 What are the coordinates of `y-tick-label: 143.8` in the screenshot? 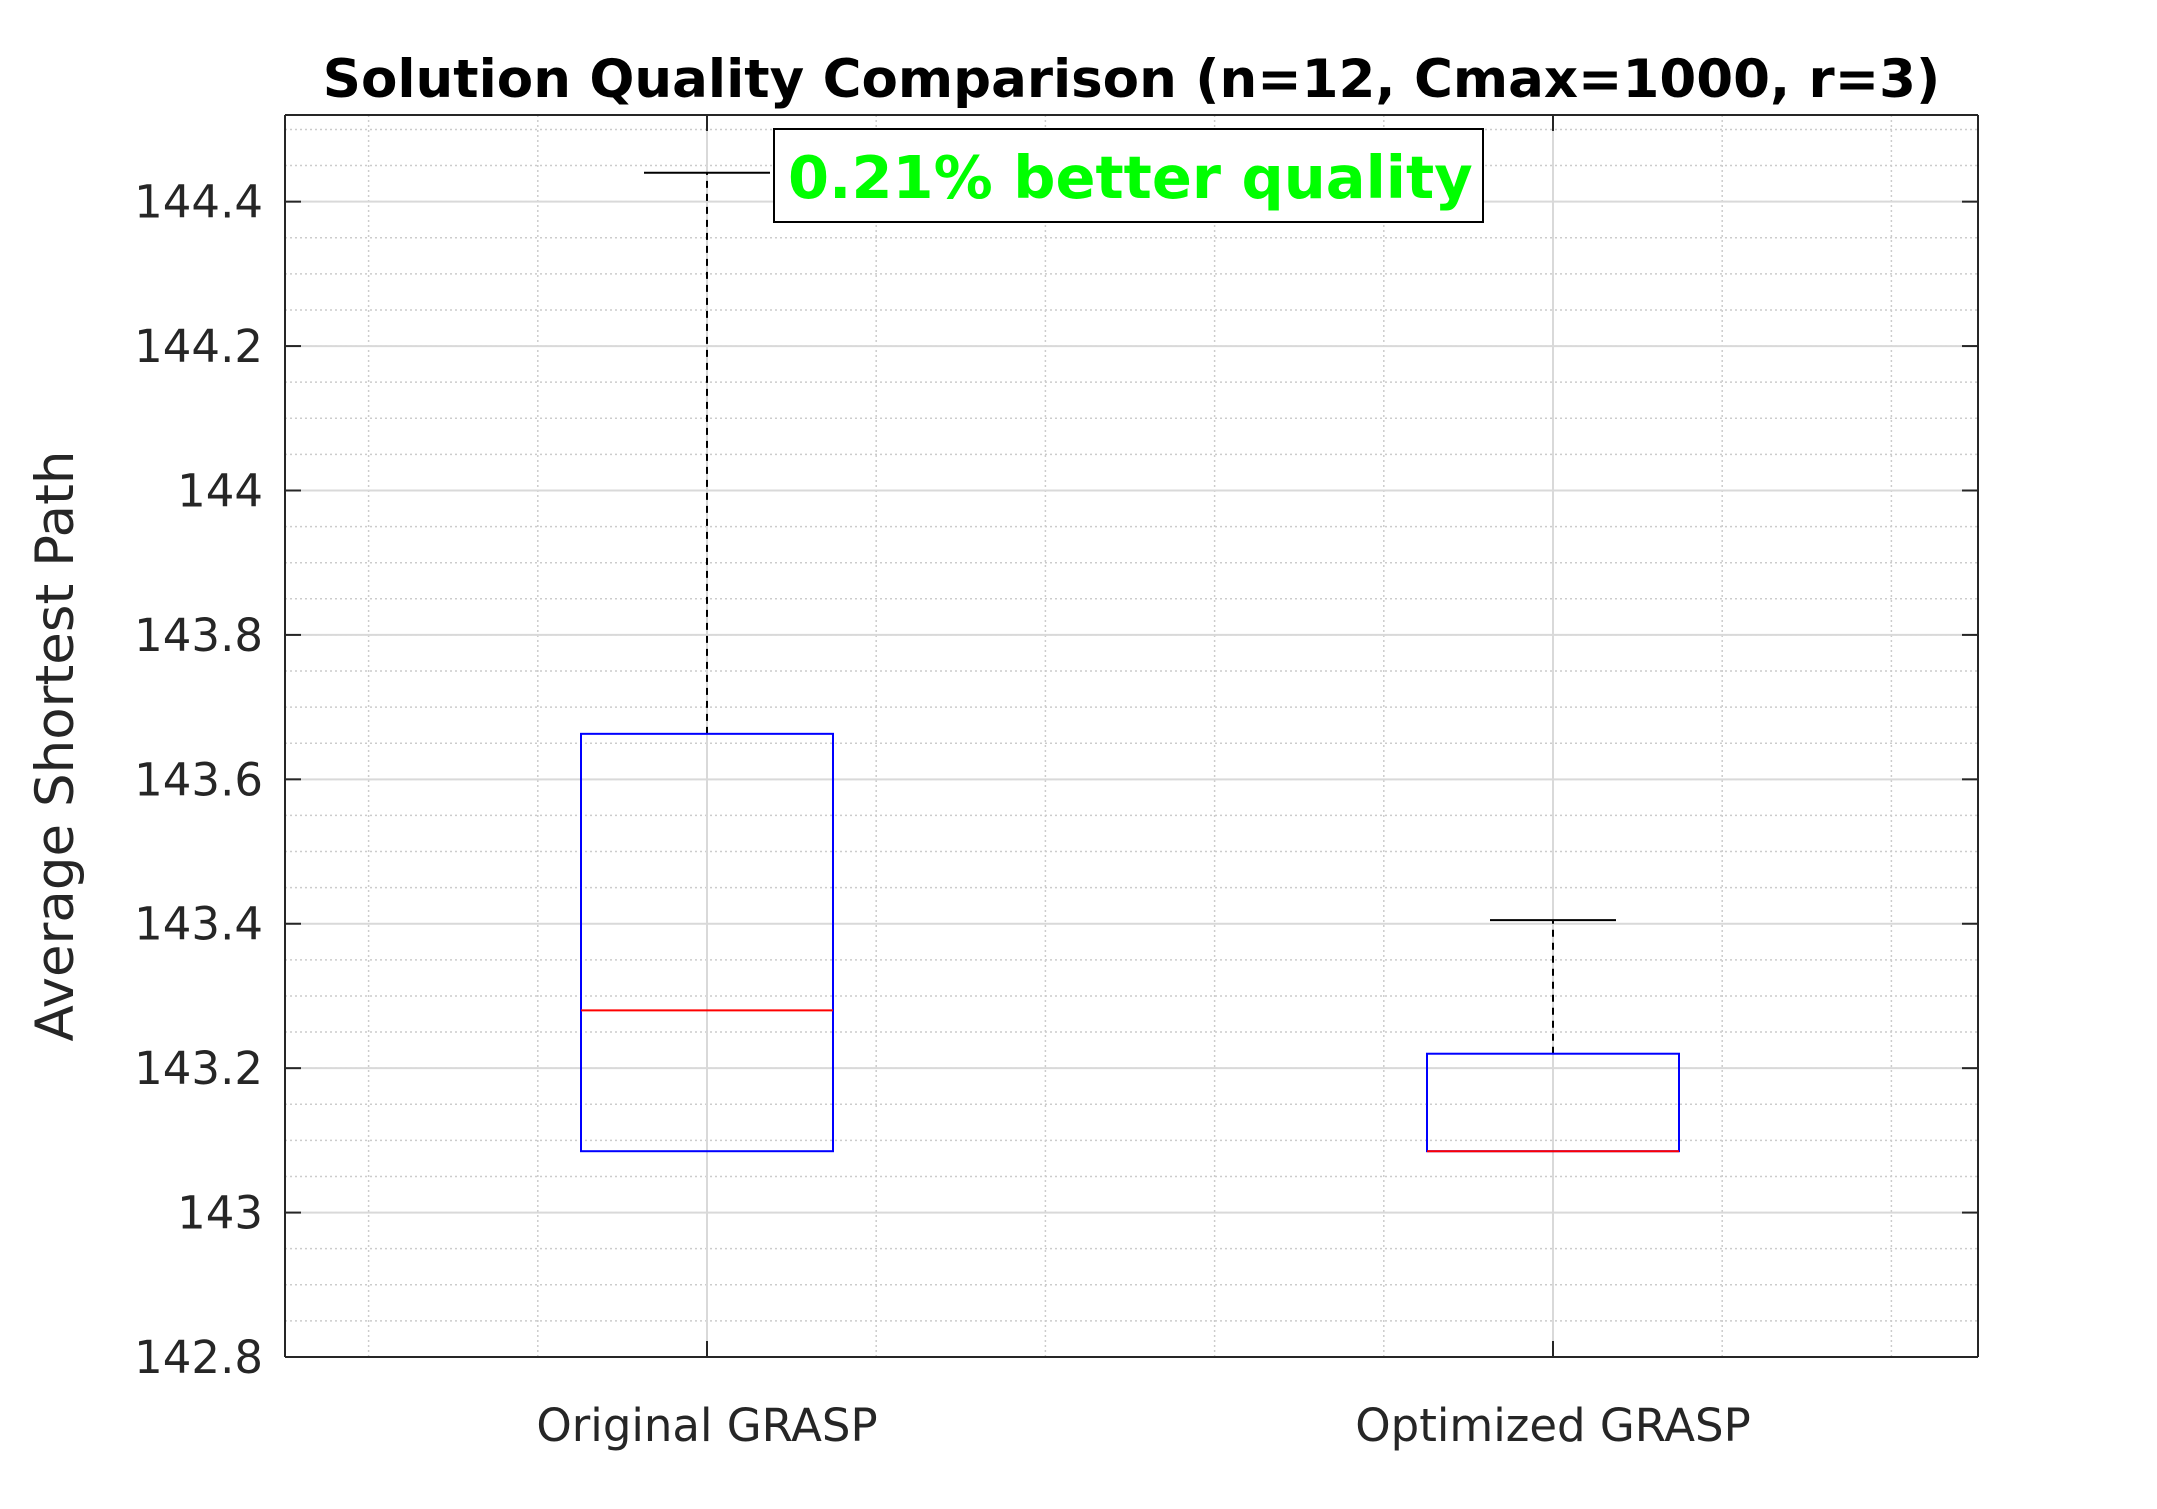 It's located at (198, 635).